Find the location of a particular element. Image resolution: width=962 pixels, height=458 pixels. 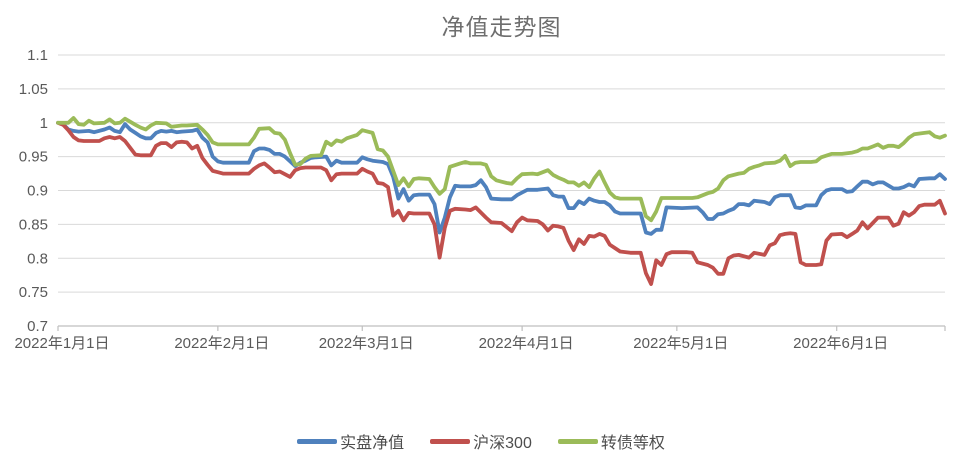

legend-item-cb-equal-weight: 转债等权 is located at coordinates (611, 441).